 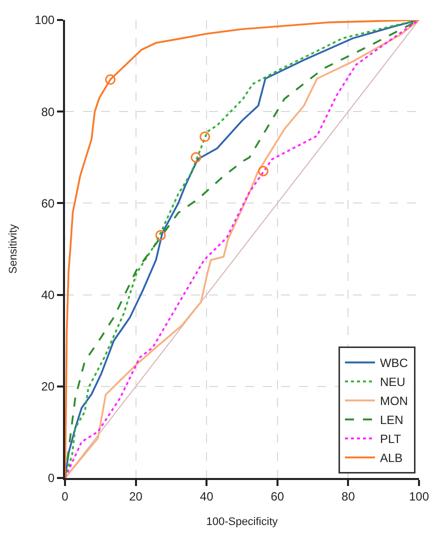 What do you see at coordinates (277, 496) in the screenshot?
I see `x-tick-label: 60` at bounding box center [277, 496].